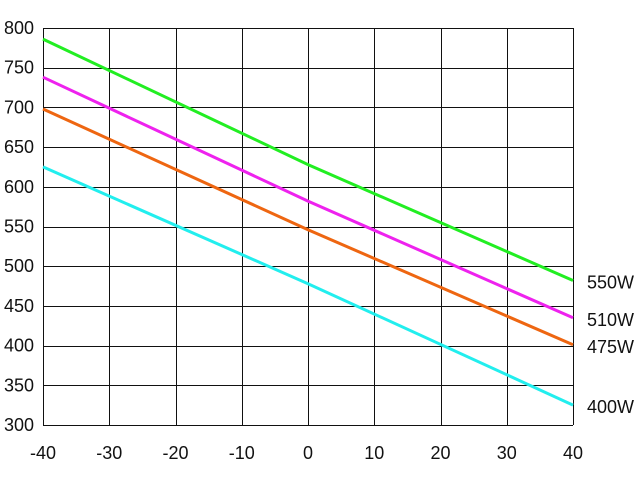 The height and width of the screenshot is (480, 640). What do you see at coordinates (19, 306) in the screenshot?
I see `y-tick-label: 450` at bounding box center [19, 306].